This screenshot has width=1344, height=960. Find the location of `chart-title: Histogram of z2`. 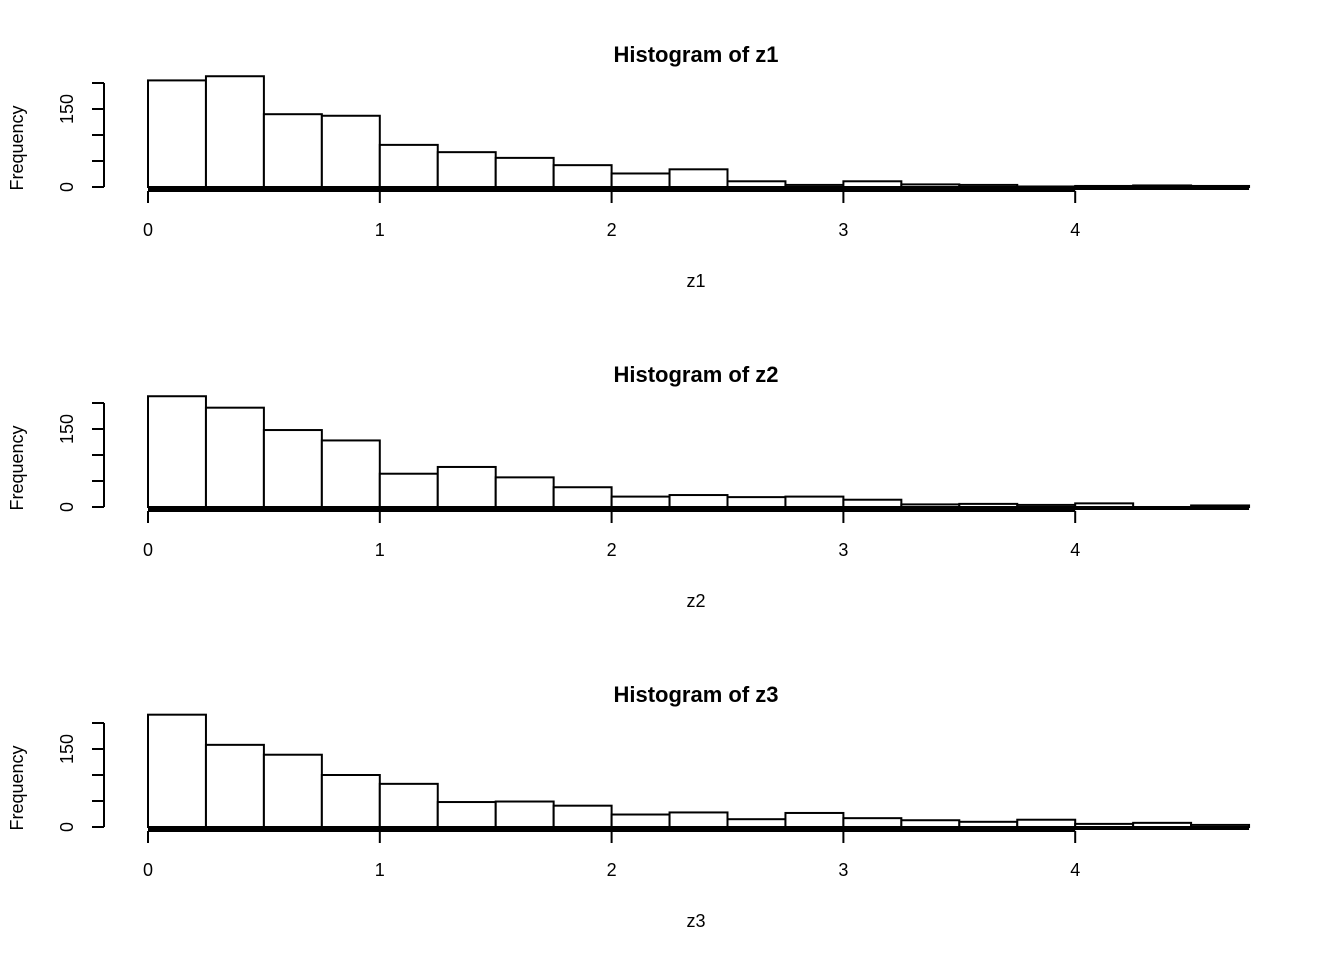

chart-title: Histogram of z2 is located at coordinates (695, 374).